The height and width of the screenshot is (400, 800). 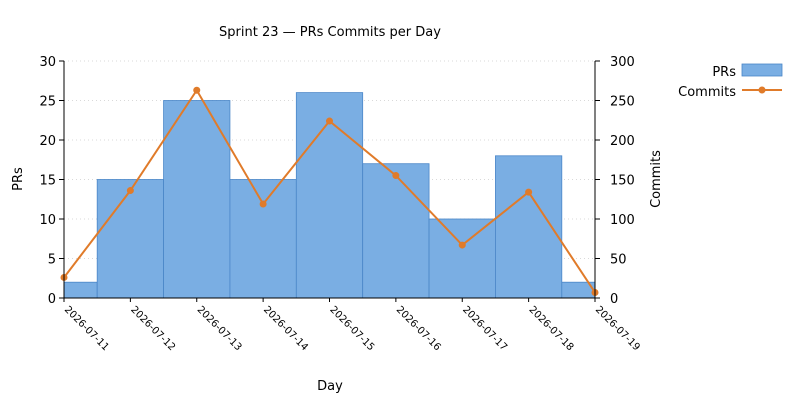 What do you see at coordinates (285, 328) in the screenshot?
I see `x-tick-label: 2026-07-14` at bounding box center [285, 328].